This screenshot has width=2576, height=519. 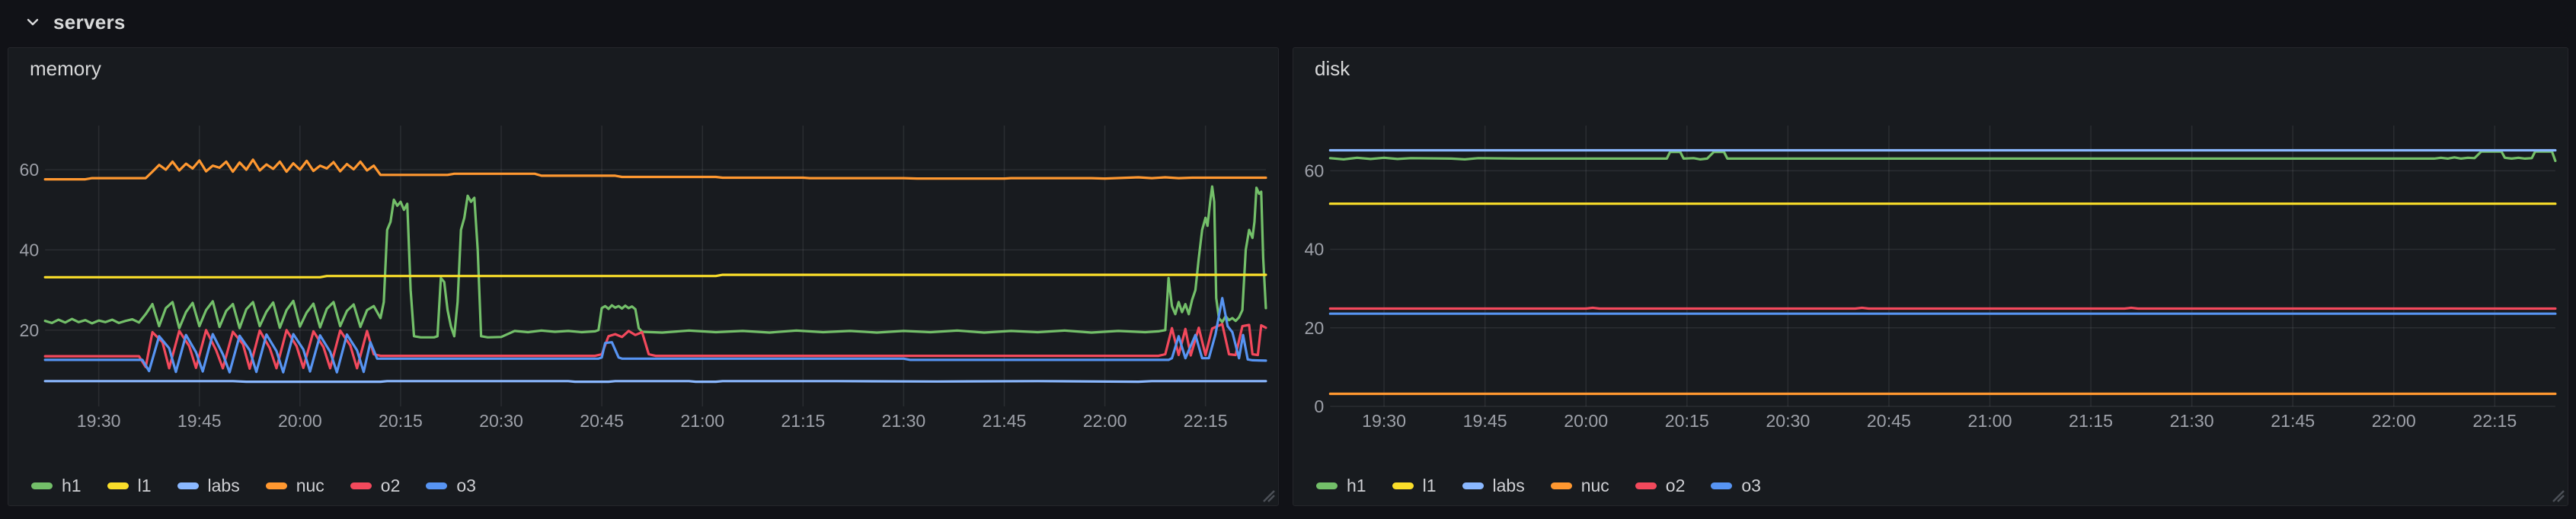 What do you see at coordinates (1332, 68) in the screenshot?
I see `panel-title-disk: disk` at bounding box center [1332, 68].